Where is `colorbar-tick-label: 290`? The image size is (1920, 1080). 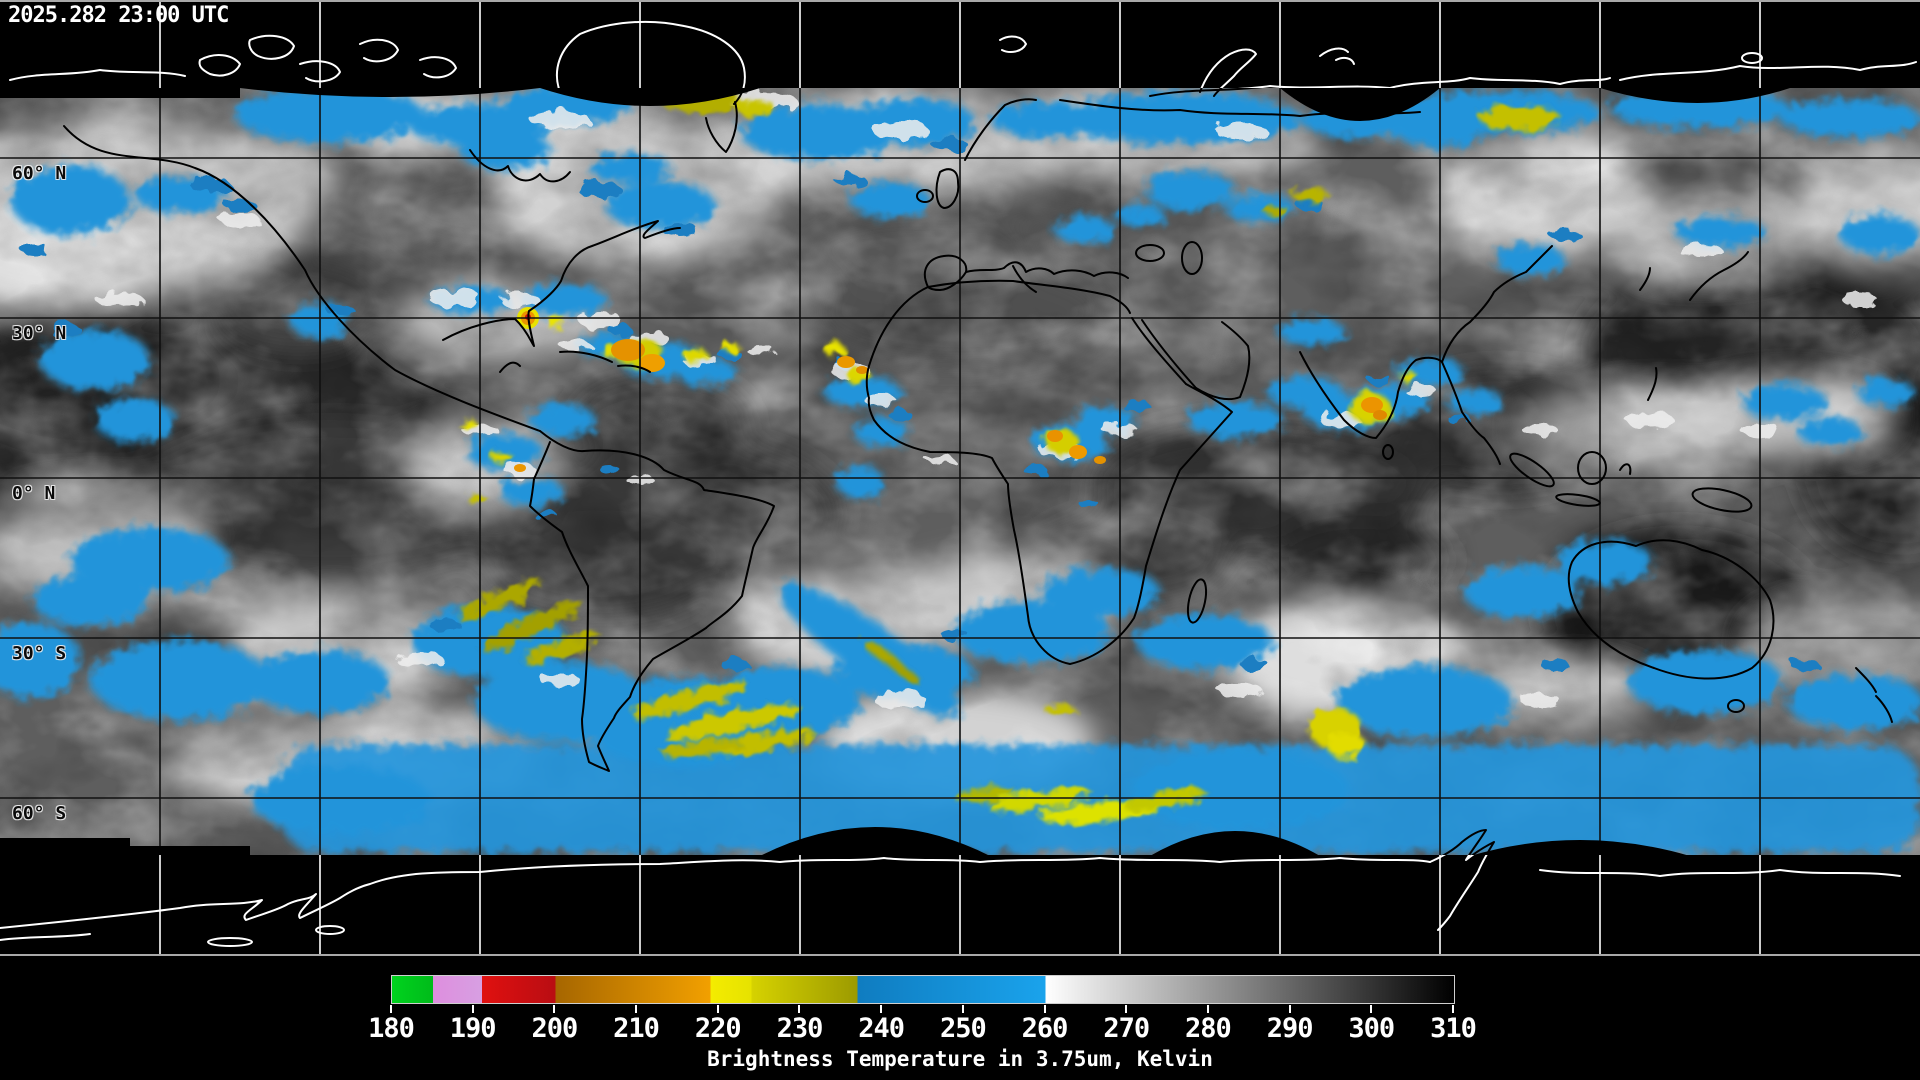 colorbar-tick-label: 290 is located at coordinates (1290, 1028).